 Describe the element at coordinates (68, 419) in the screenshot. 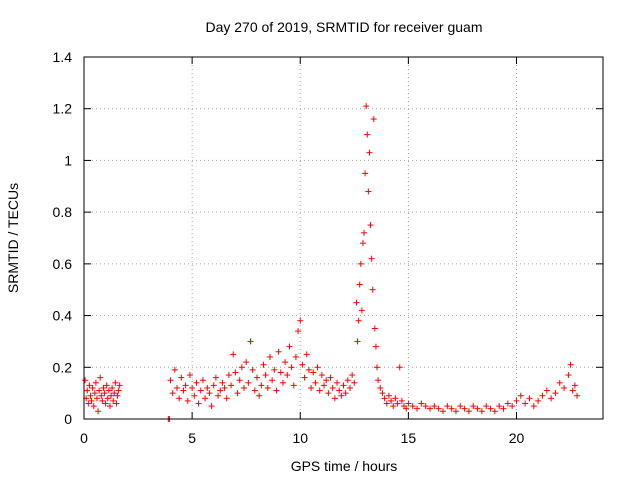

I see `y-tick-label: 0` at that location.